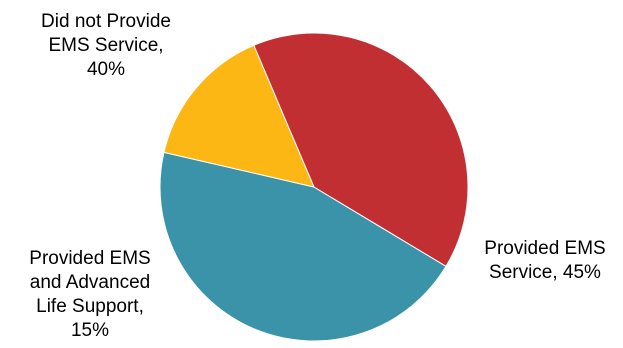 The height and width of the screenshot is (348, 623). Describe the element at coordinates (544, 260) in the screenshot. I see `slice-label-provided-ems: Provided EMS Service, 45%` at that location.